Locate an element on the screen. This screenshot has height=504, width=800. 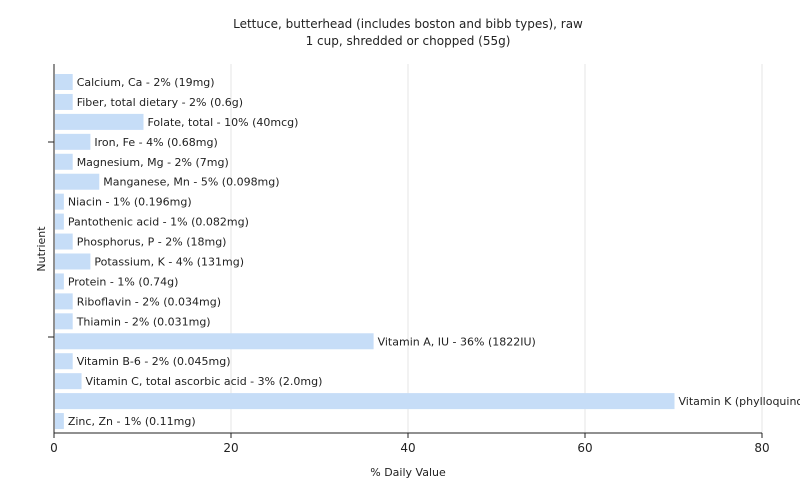
bar-label-8: Phosphorus, P - 2% (18mg) is located at coordinates (152, 242).